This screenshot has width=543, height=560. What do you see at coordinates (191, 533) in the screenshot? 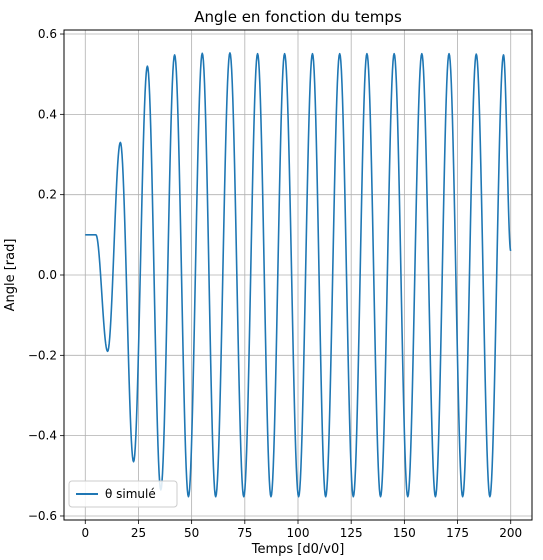
I see `x-tick-label: 50` at bounding box center [191, 533].